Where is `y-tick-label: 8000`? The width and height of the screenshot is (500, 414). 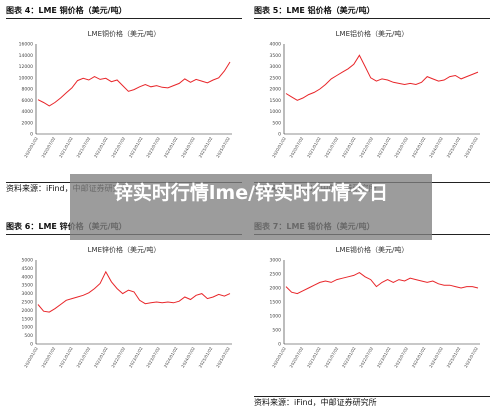 y-tick-label: 8000 is located at coordinates (28, 90).